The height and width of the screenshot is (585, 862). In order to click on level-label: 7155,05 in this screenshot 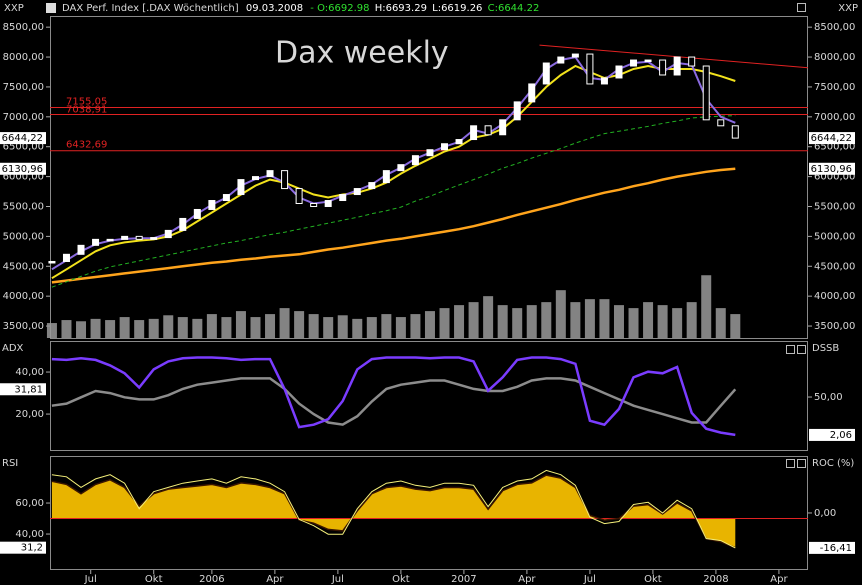, I will do `click(86, 102)`.